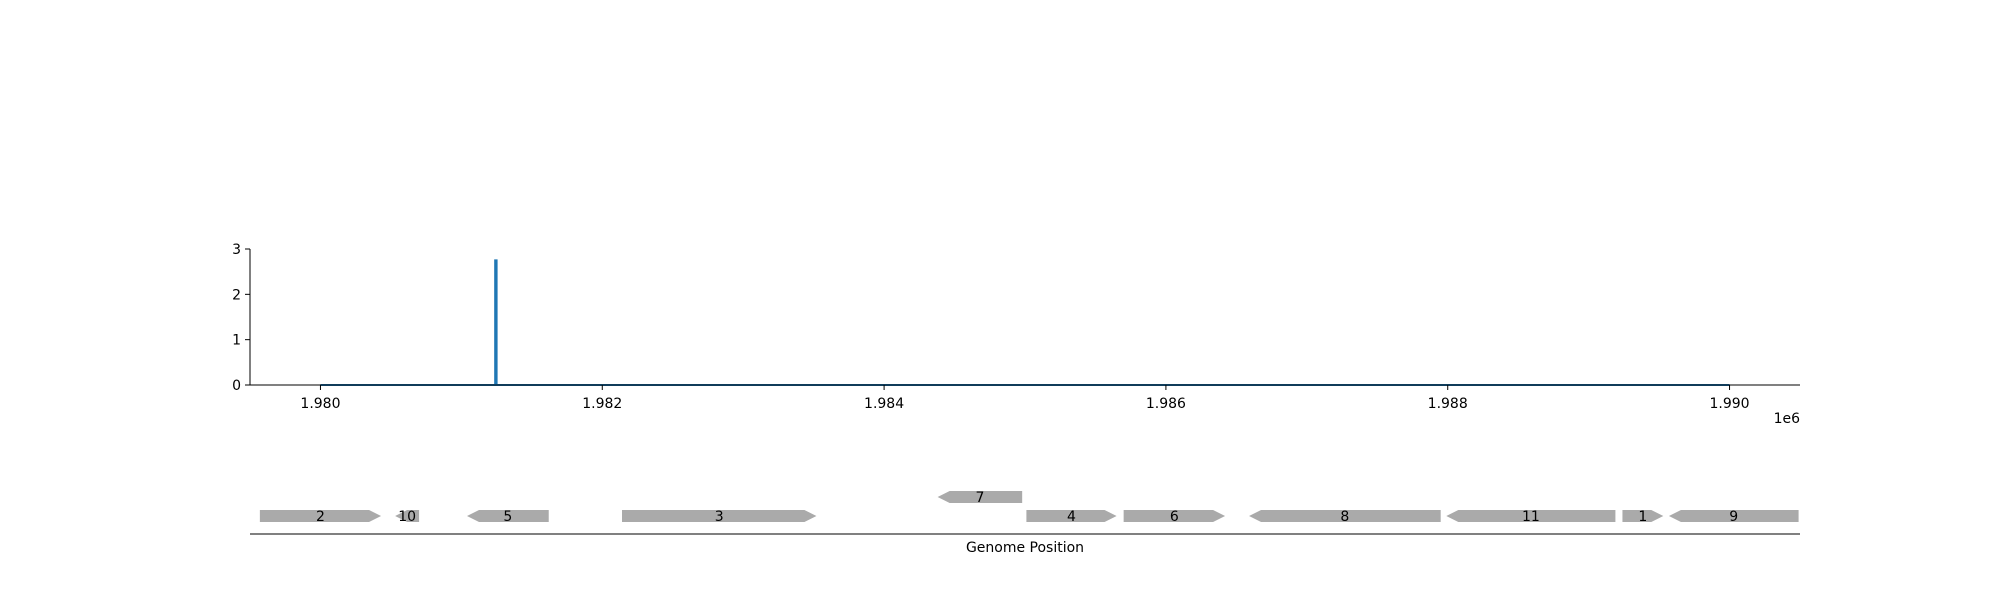 The image size is (2000, 600). I want to click on gene-label: 7, so click(979, 498).